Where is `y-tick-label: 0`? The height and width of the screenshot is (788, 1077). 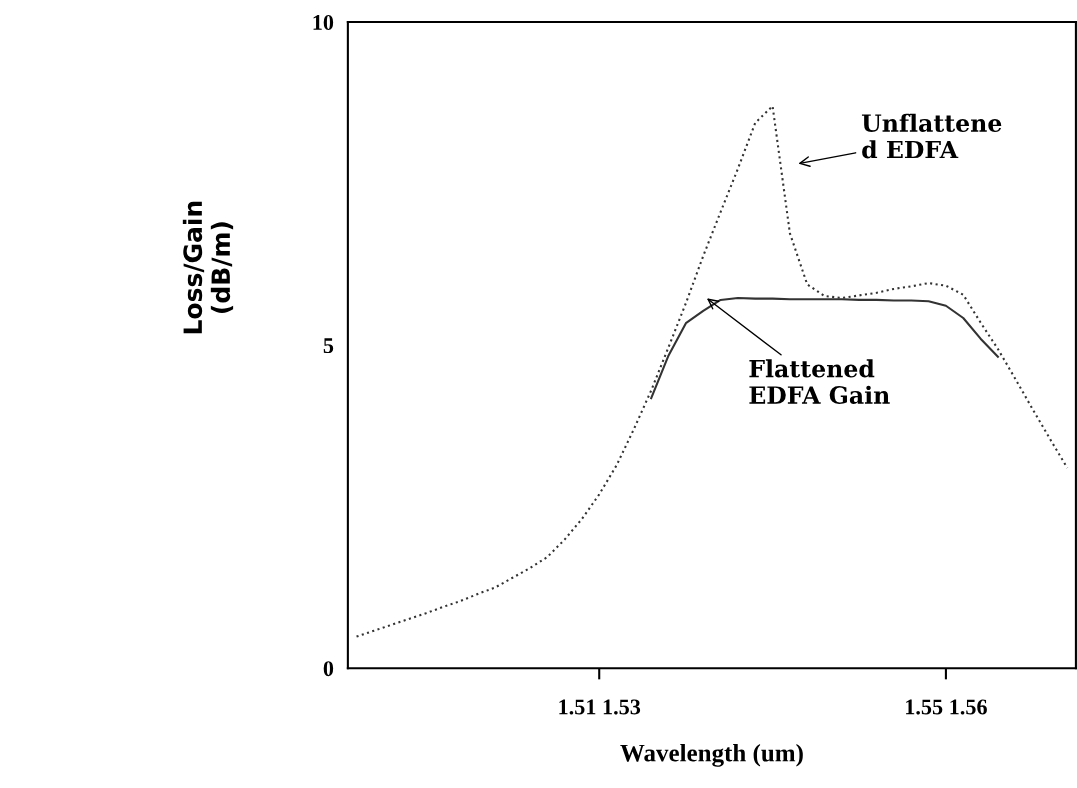
y-tick-label: 0 is located at coordinates (328, 669).